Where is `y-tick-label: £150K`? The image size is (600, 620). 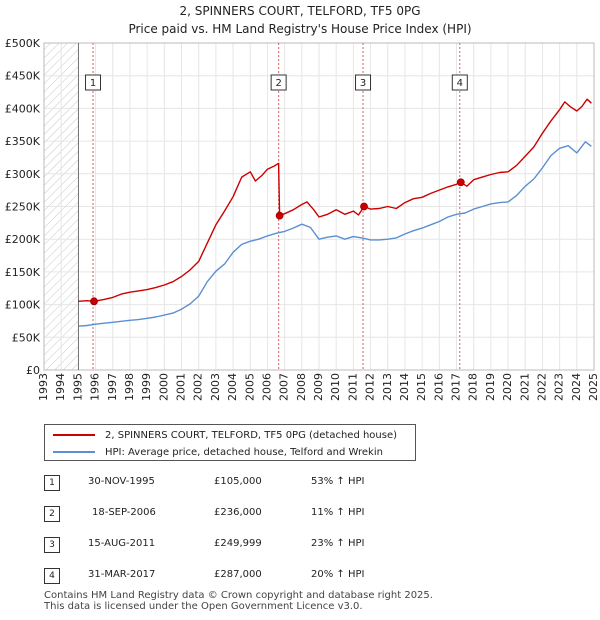 y-tick-label: £150K is located at coordinates (23, 272).